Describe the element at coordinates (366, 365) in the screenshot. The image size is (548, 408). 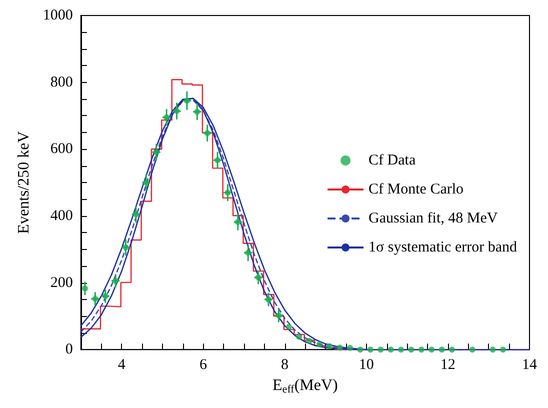
I see `x-tick-label: 10` at that location.